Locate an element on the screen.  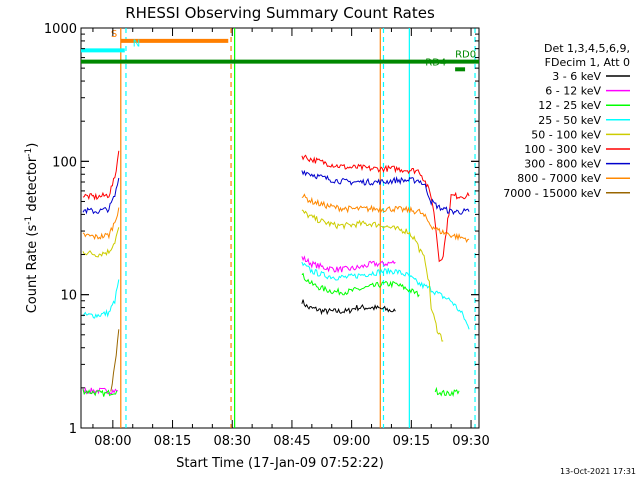
y-tick-label: 100 is located at coordinates (64, 162).